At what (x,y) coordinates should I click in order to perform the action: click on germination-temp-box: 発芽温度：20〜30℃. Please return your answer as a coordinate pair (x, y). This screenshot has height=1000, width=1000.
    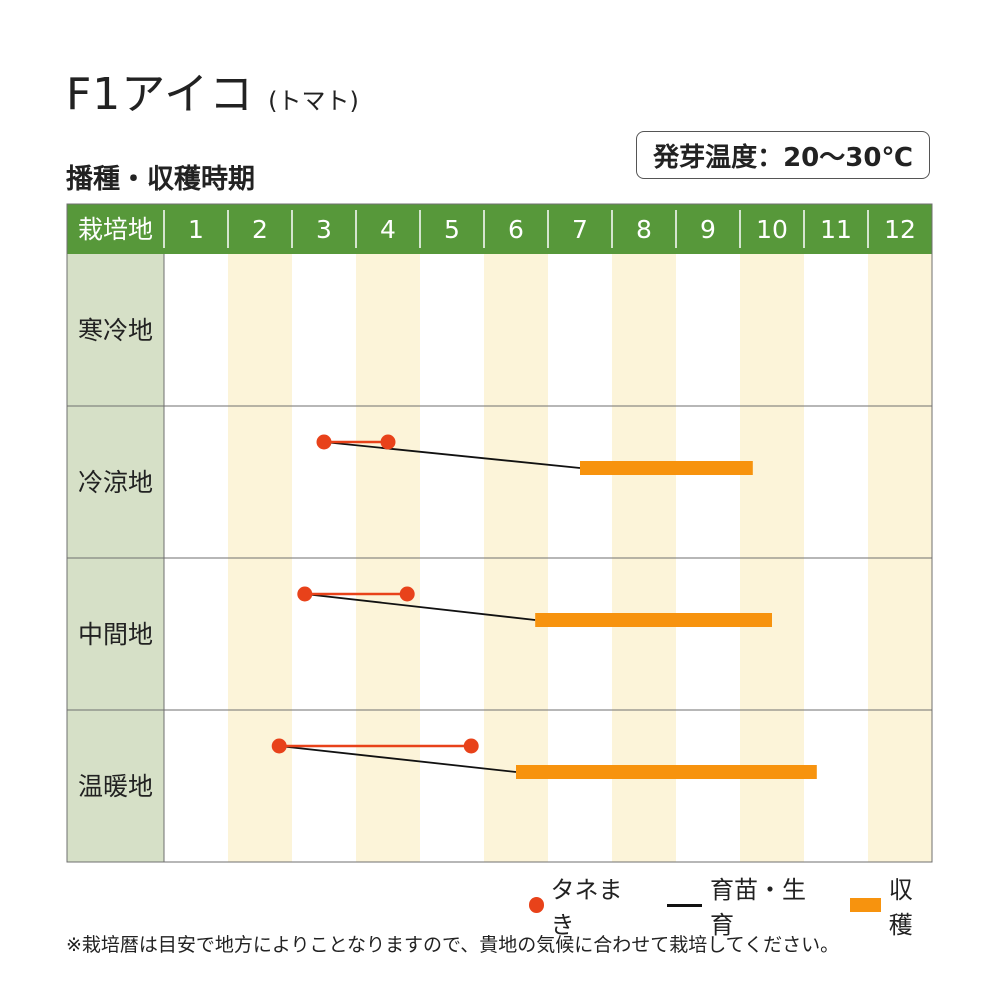
    Looking at the image, I should click on (783, 155).